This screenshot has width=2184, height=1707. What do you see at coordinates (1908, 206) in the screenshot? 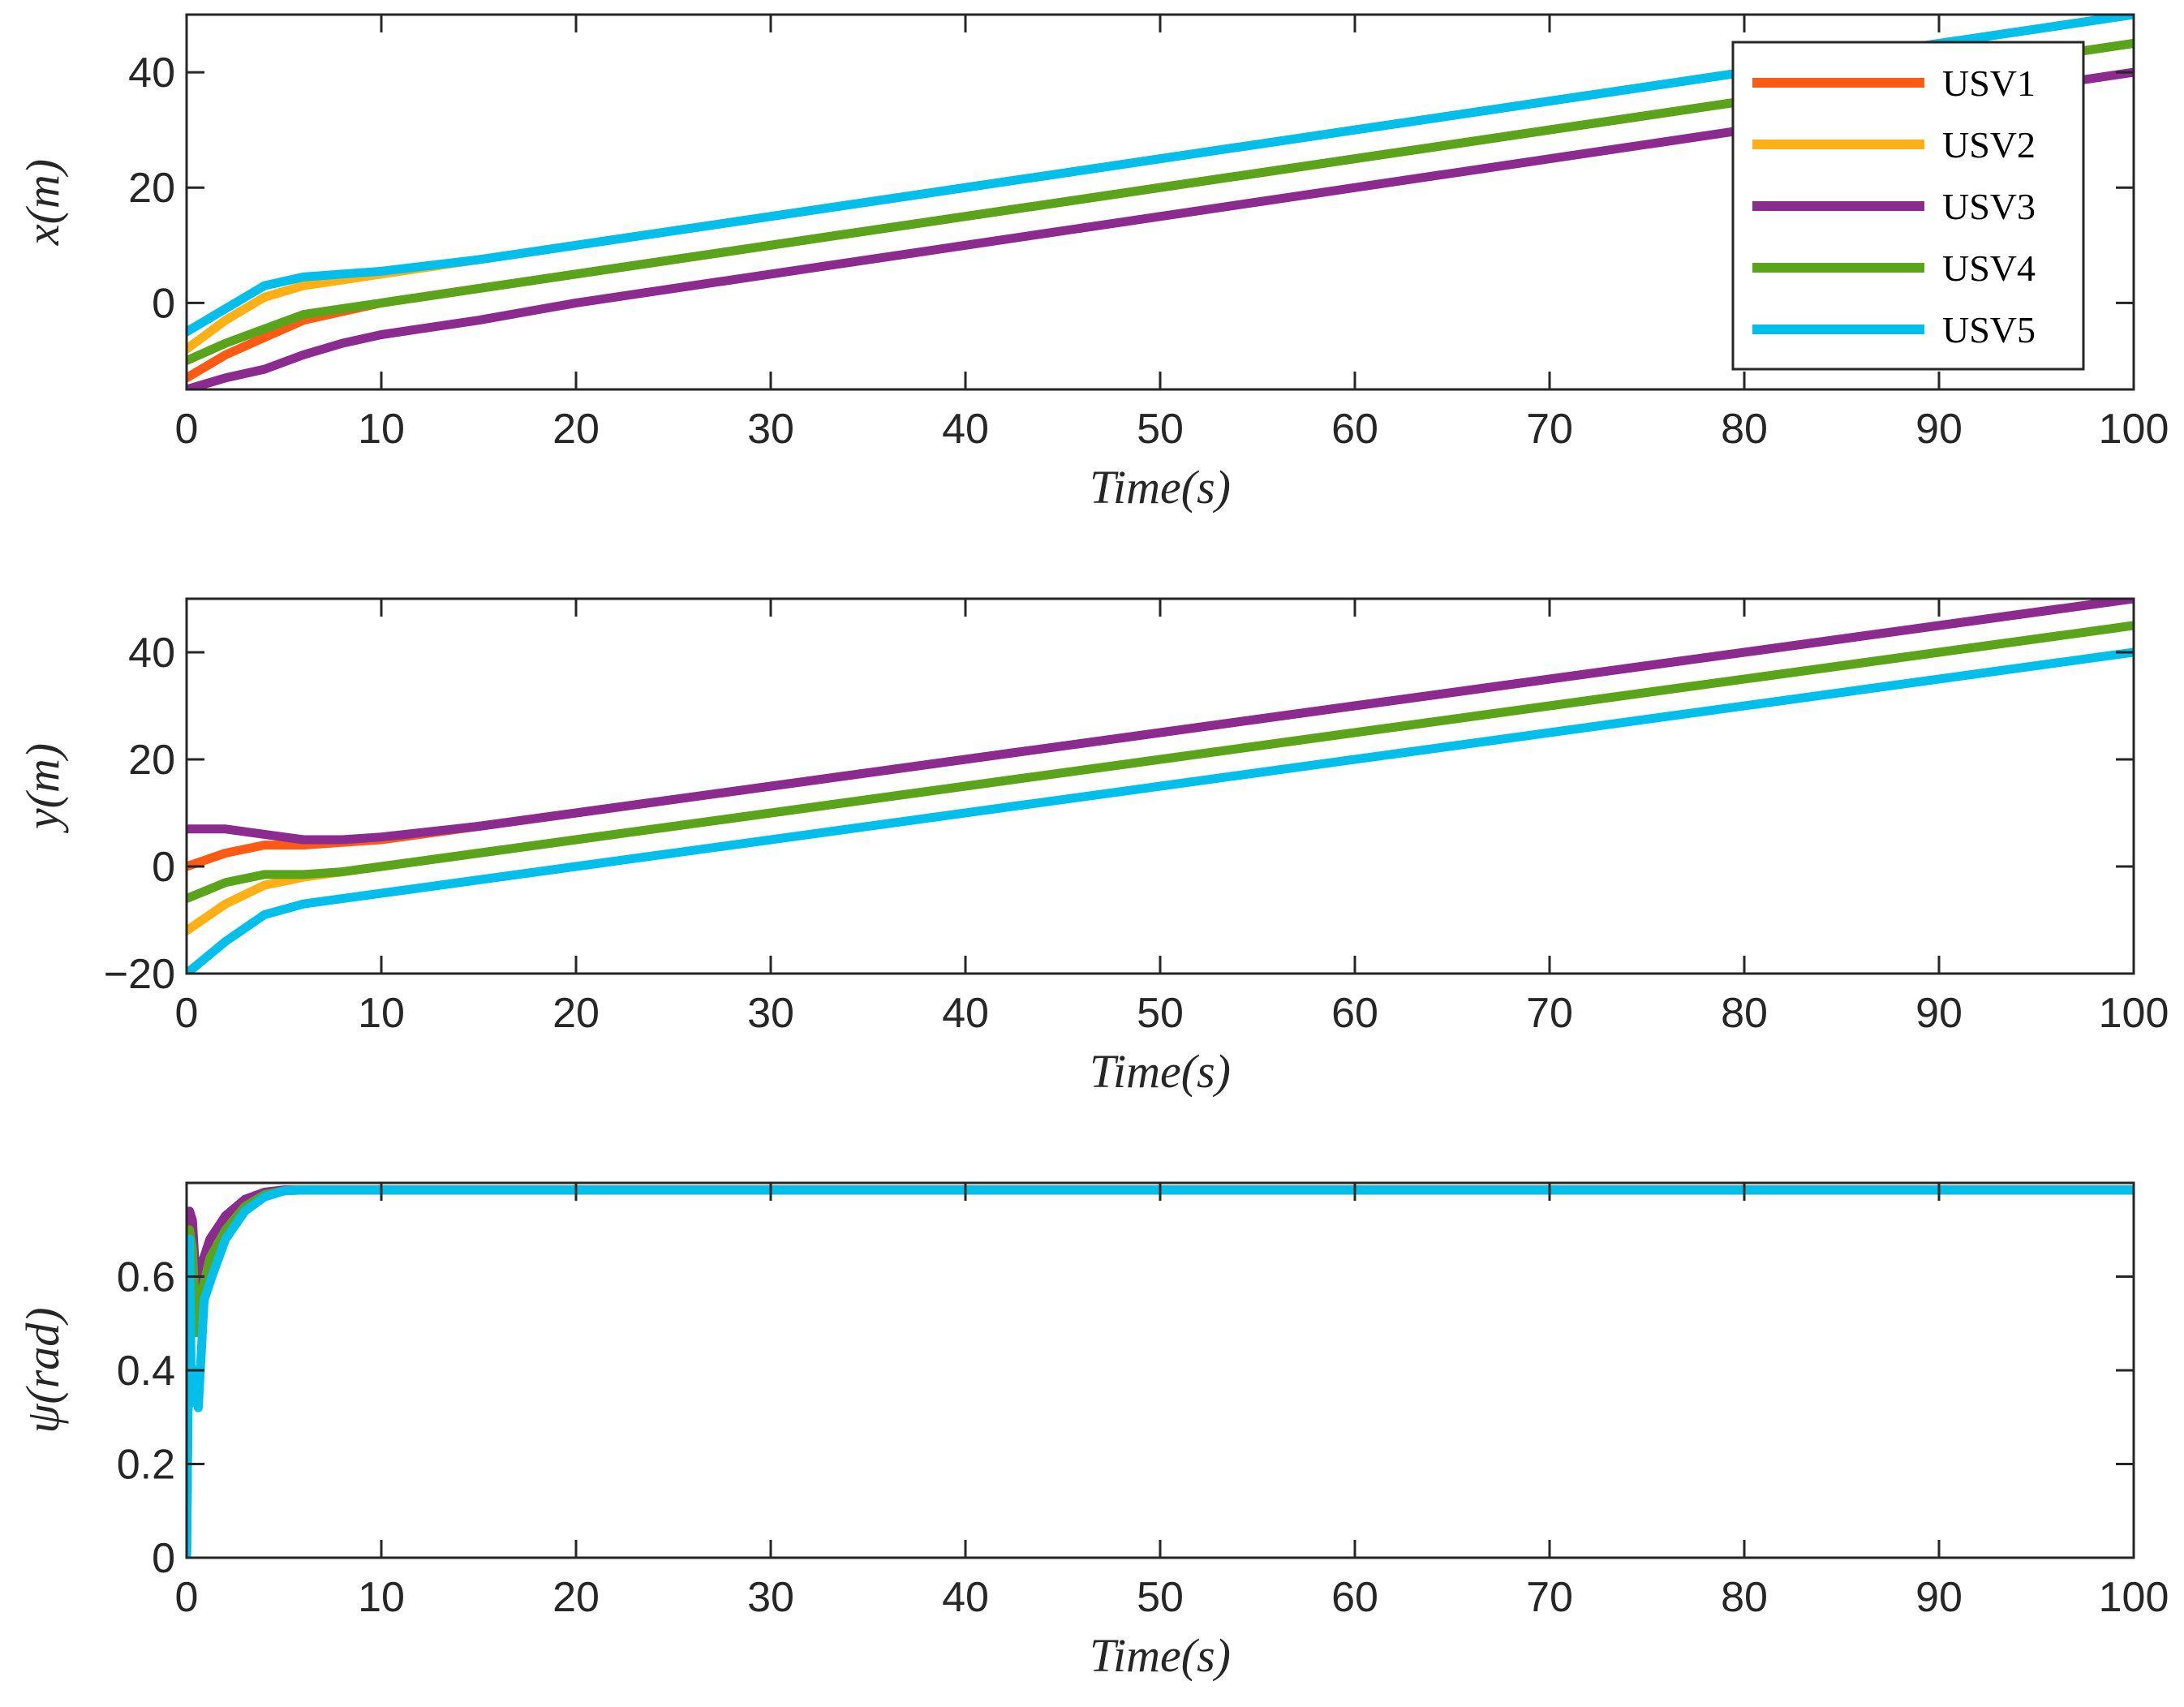
I see `legend: USV1 USV2 USV3 USV4 USV5` at bounding box center [1908, 206].